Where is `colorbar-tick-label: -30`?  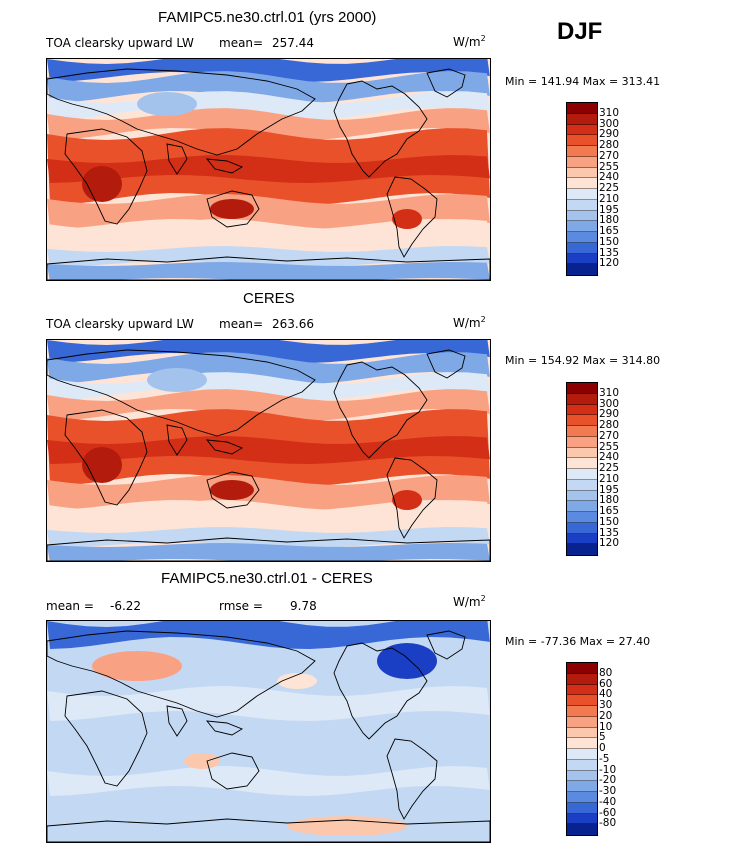 colorbar-tick-label: -30 is located at coordinates (608, 791).